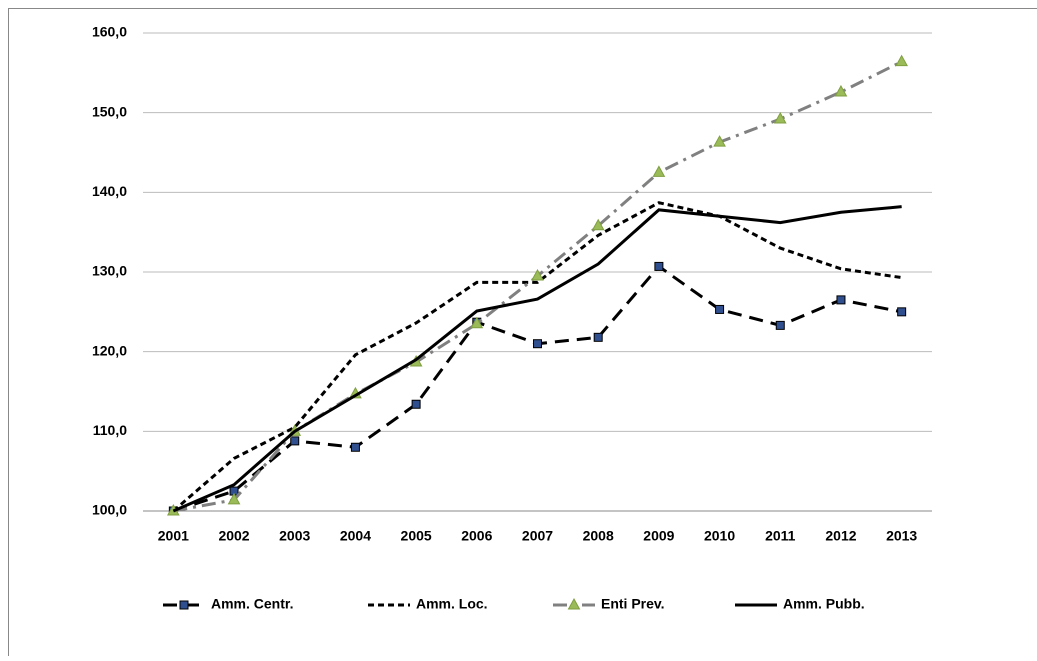  Describe the element at coordinates (537, 536) in the screenshot. I see `x-tick-label: 2007` at that location.